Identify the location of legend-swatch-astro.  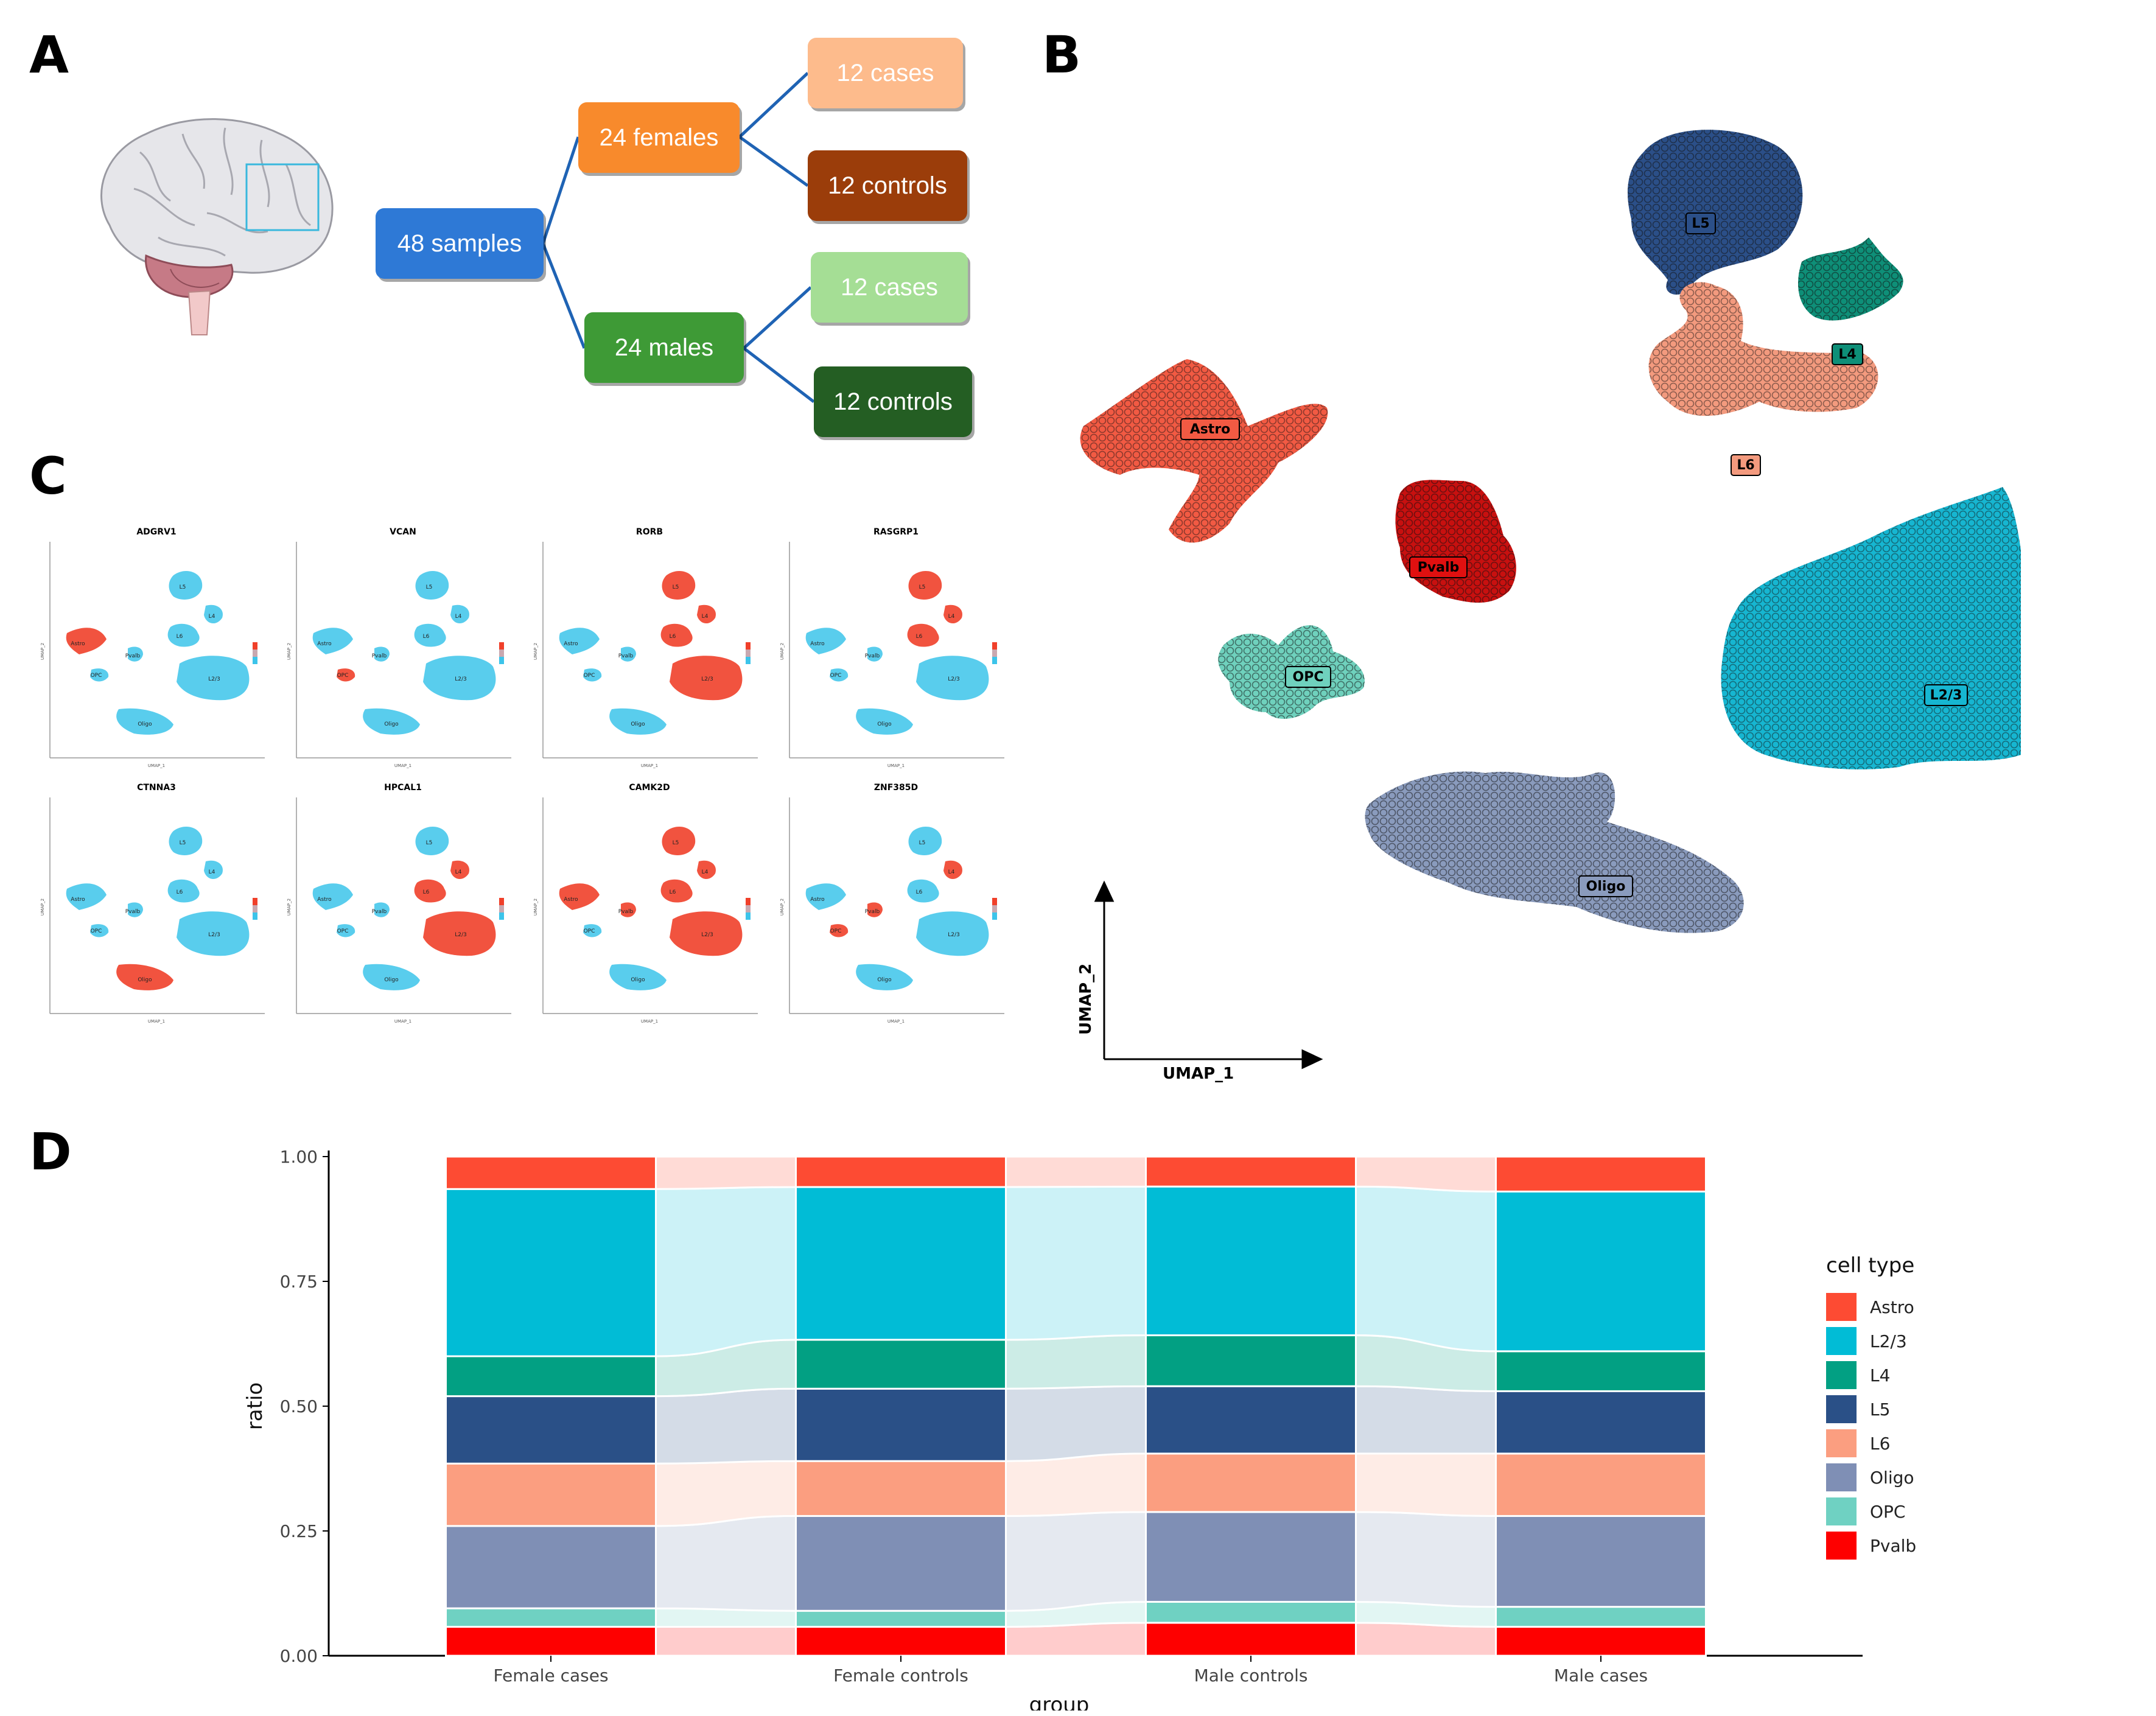
(1841, 1307).